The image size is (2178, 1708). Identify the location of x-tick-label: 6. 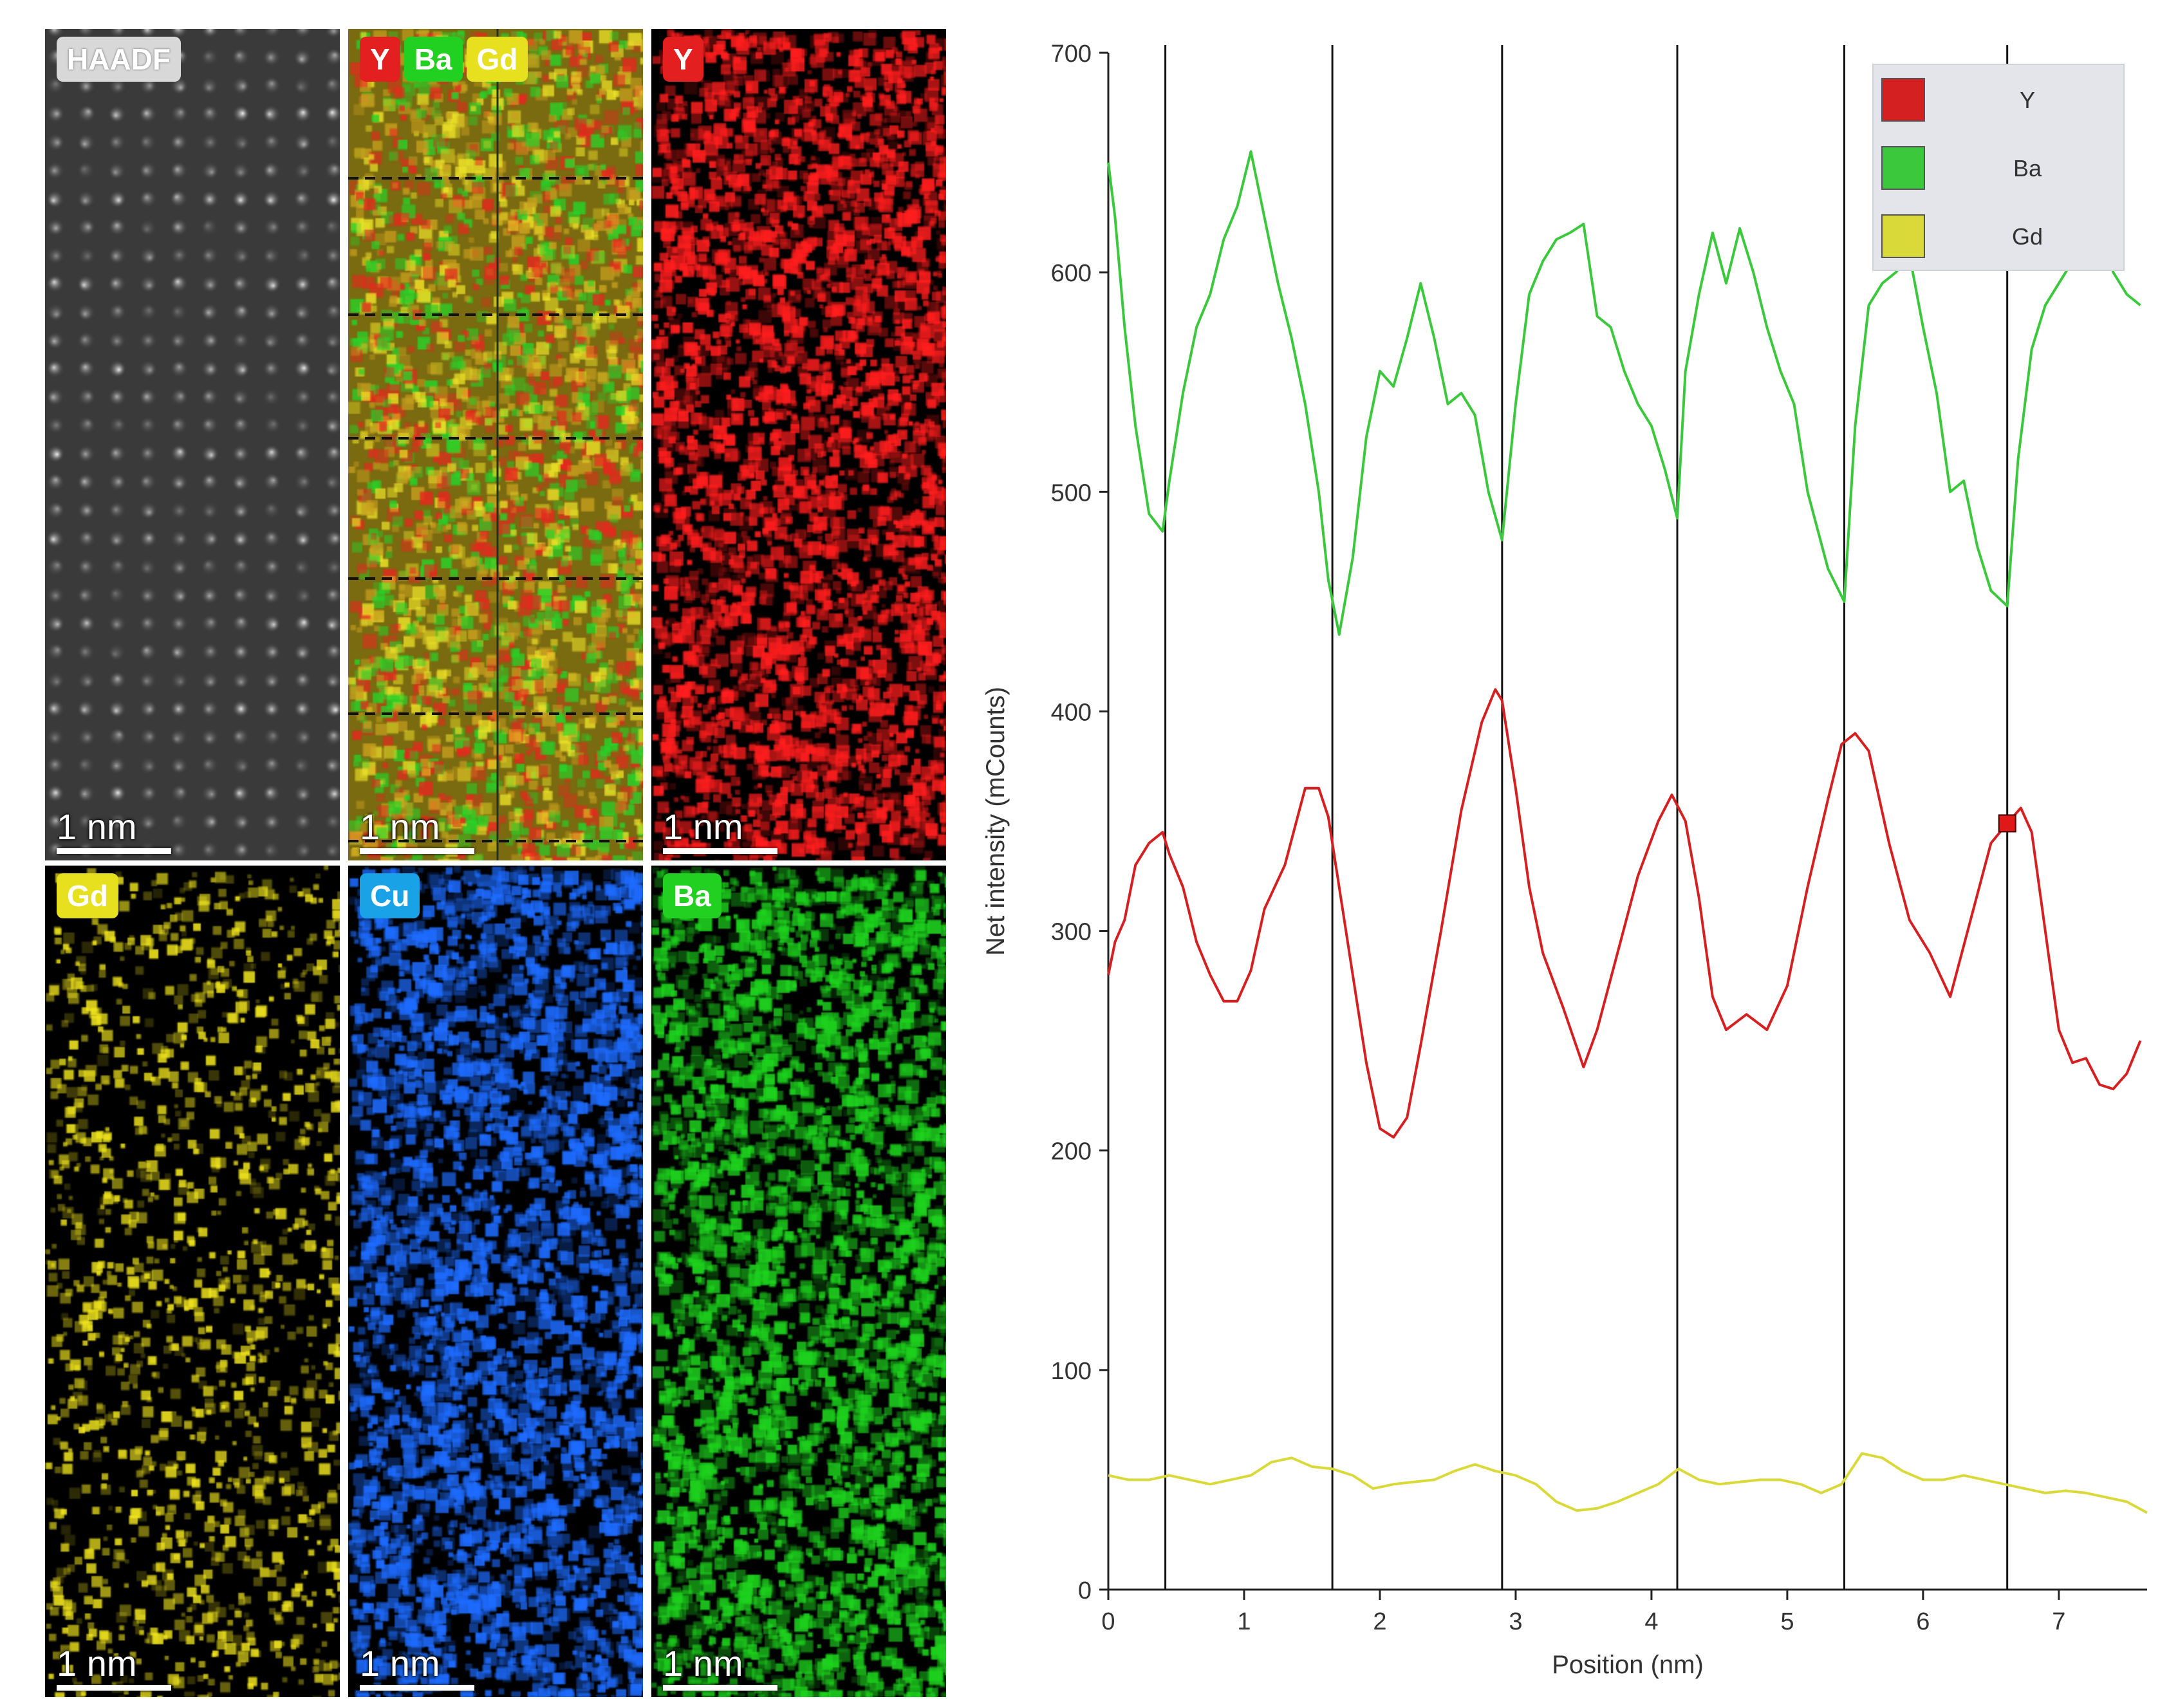
(1923, 1621).